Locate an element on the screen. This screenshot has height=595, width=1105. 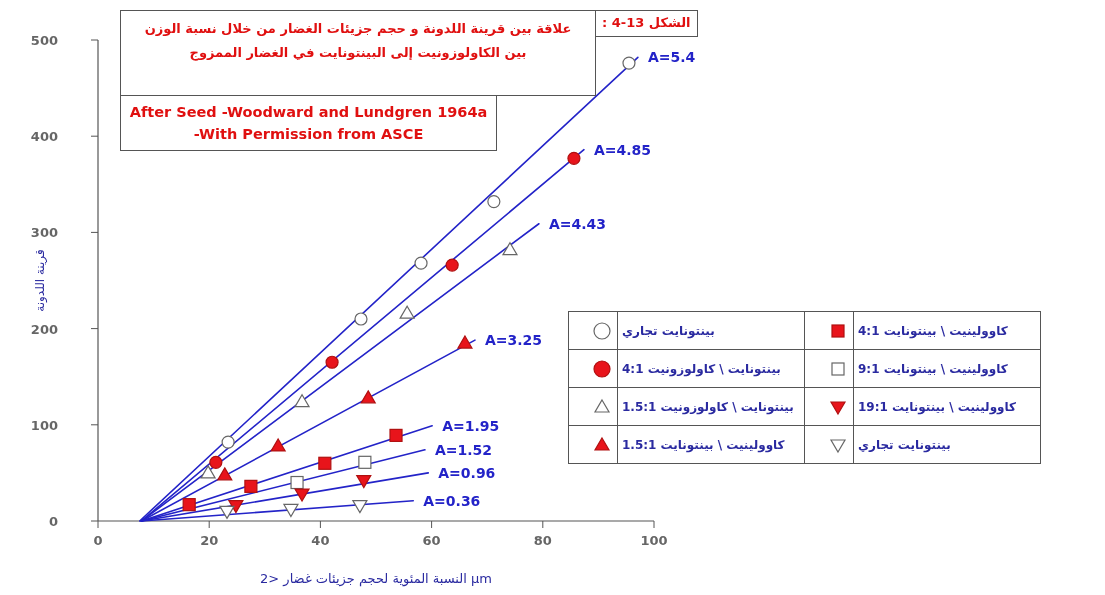
series-label: A=5.4 is located at coordinates (671, 57).